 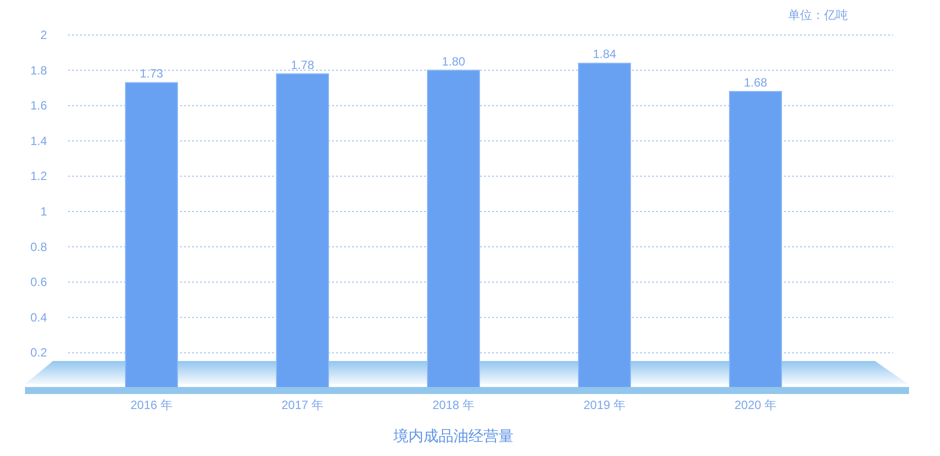 What do you see at coordinates (39, 282) in the screenshot?
I see `y-tick-label: 0.6` at bounding box center [39, 282].